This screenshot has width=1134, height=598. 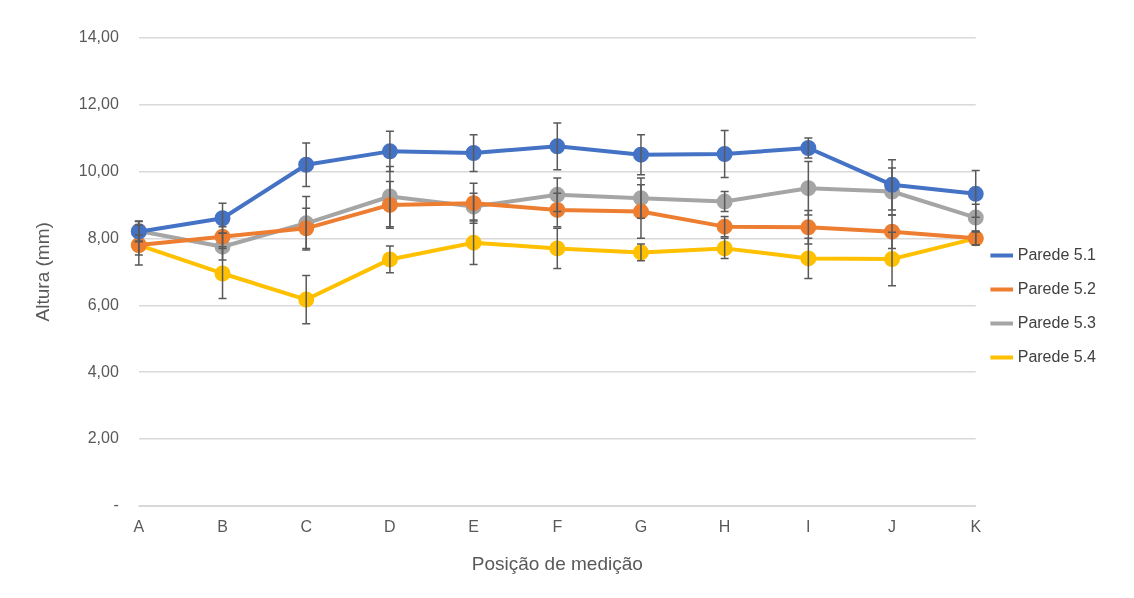 I want to click on legend-label: Parede 5.2, so click(x=1057, y=288).